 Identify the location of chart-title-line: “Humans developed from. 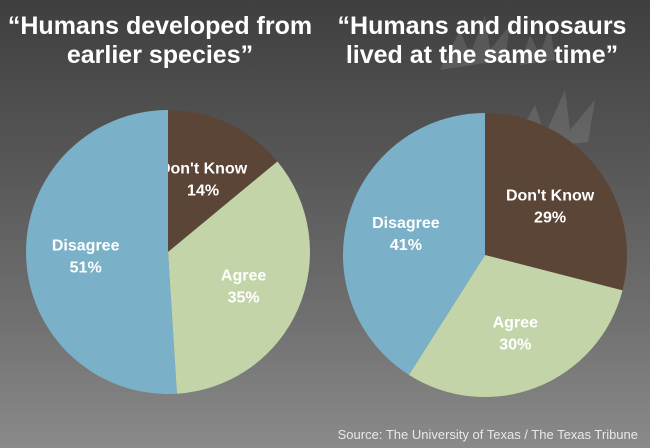
(160, 26).